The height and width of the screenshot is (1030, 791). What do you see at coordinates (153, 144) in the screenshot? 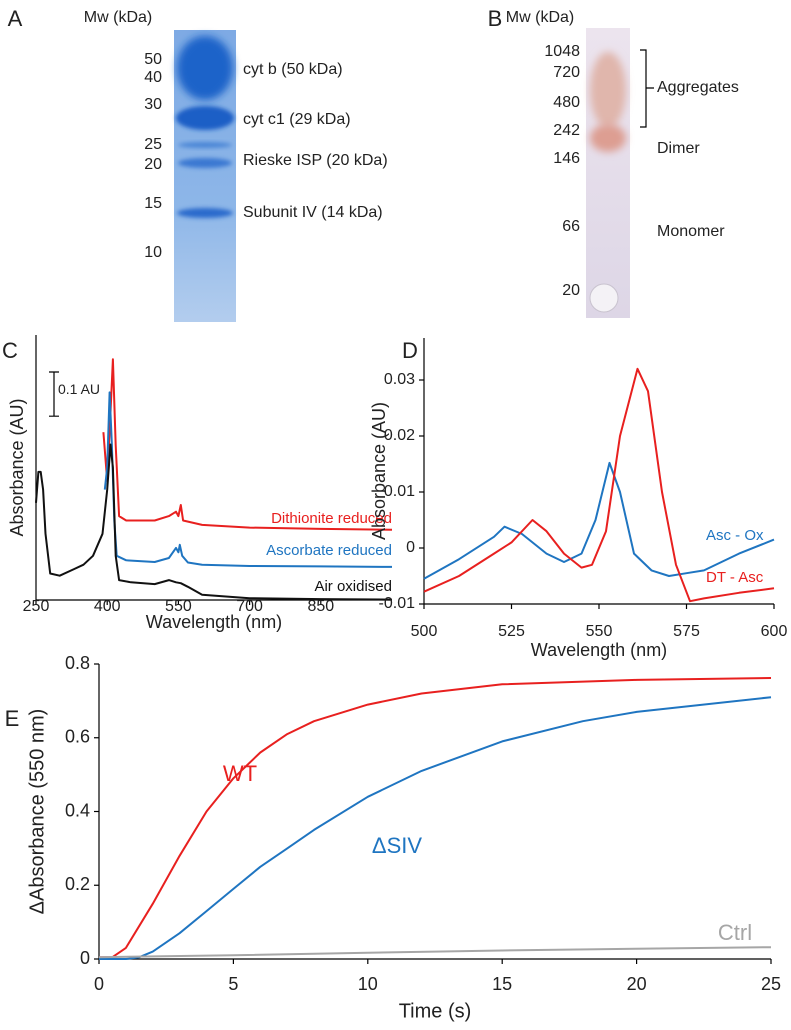
I see `marker-label: 25` at bounding box center [153, 144].